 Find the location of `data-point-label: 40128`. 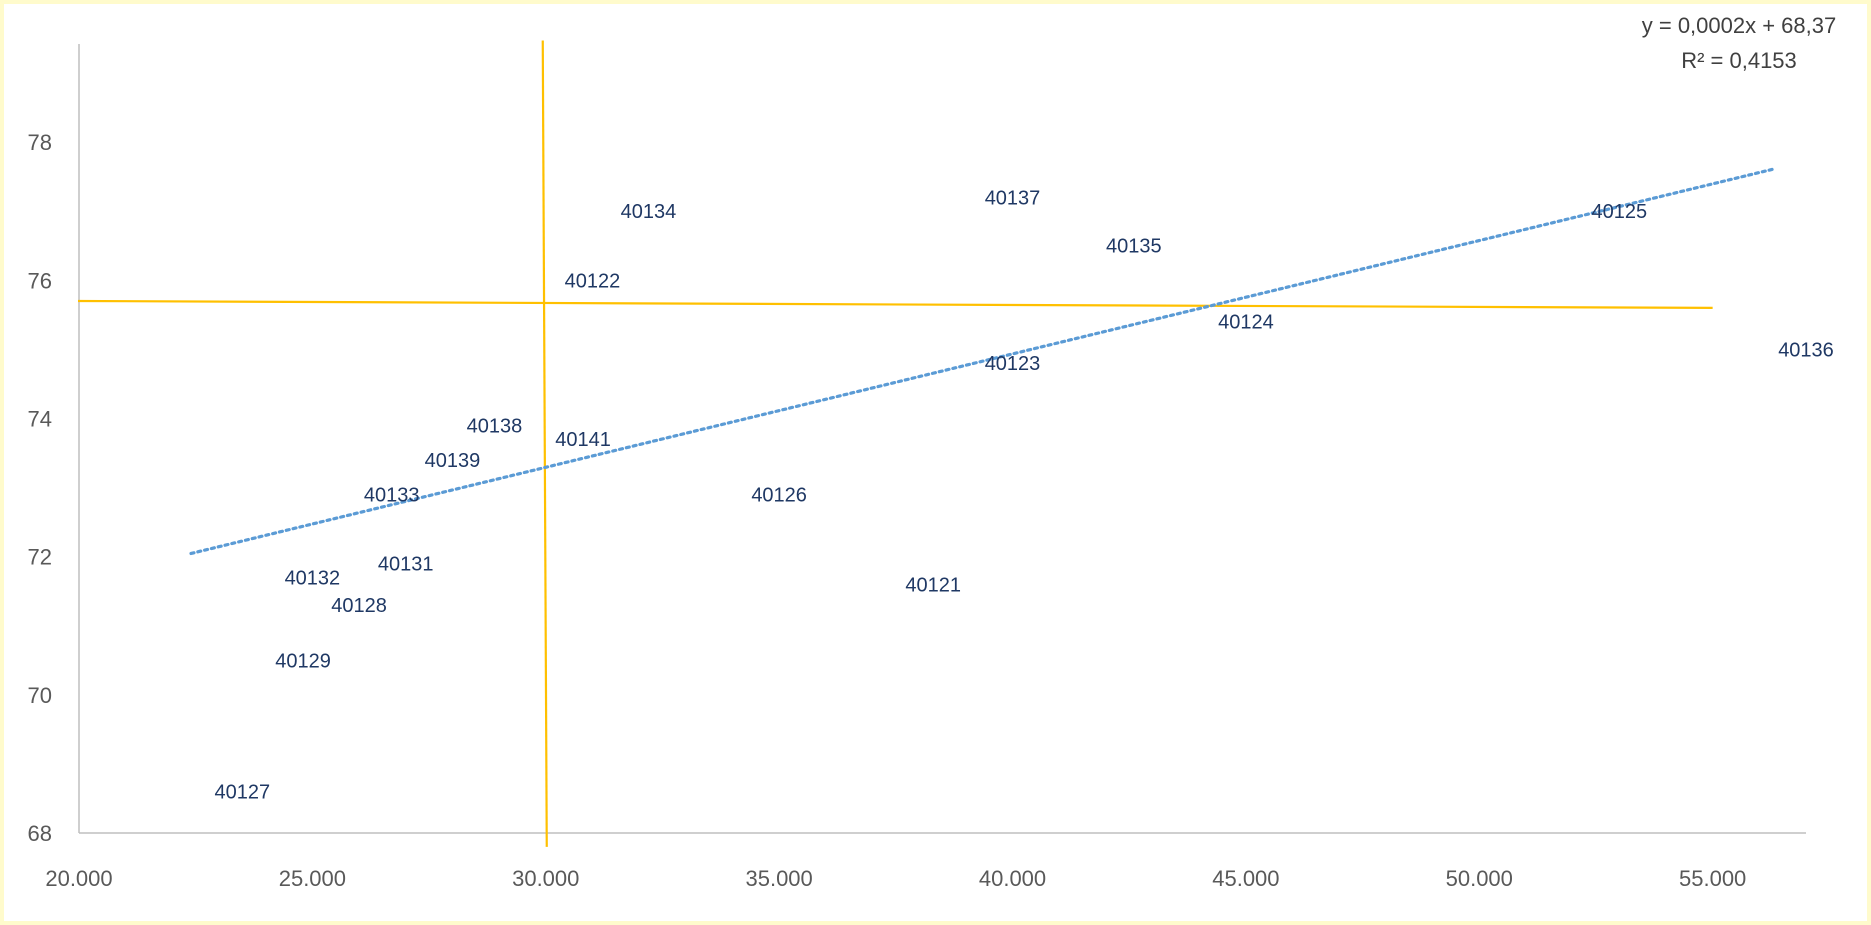

data-point-label: 40128 is located at coordinates (359, 606).